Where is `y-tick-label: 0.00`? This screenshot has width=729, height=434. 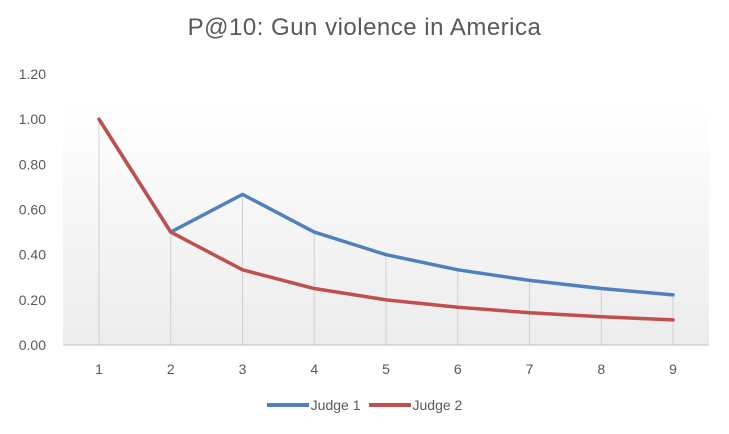
y-tick-label: 0.00 is located at coordinates (32, 345).